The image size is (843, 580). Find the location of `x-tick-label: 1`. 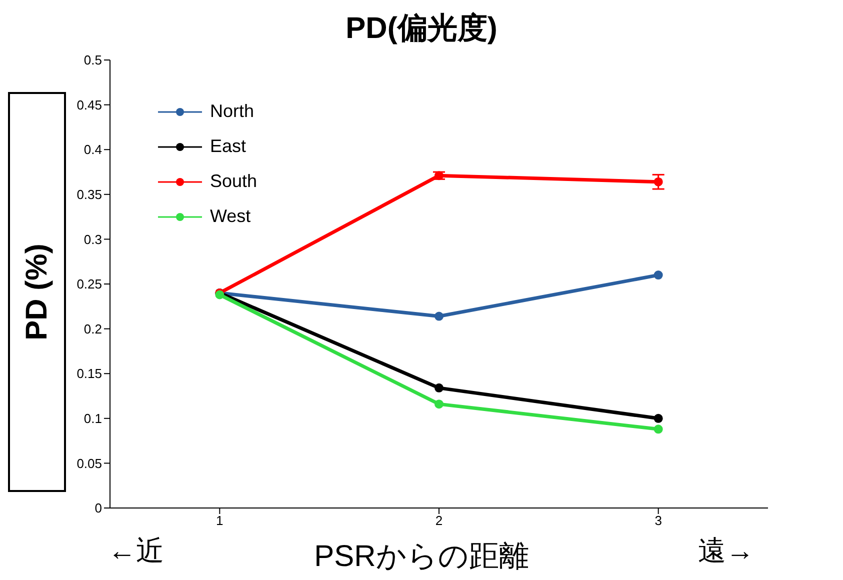

x-tick-label: 1 is located at coordinates (220, 520).